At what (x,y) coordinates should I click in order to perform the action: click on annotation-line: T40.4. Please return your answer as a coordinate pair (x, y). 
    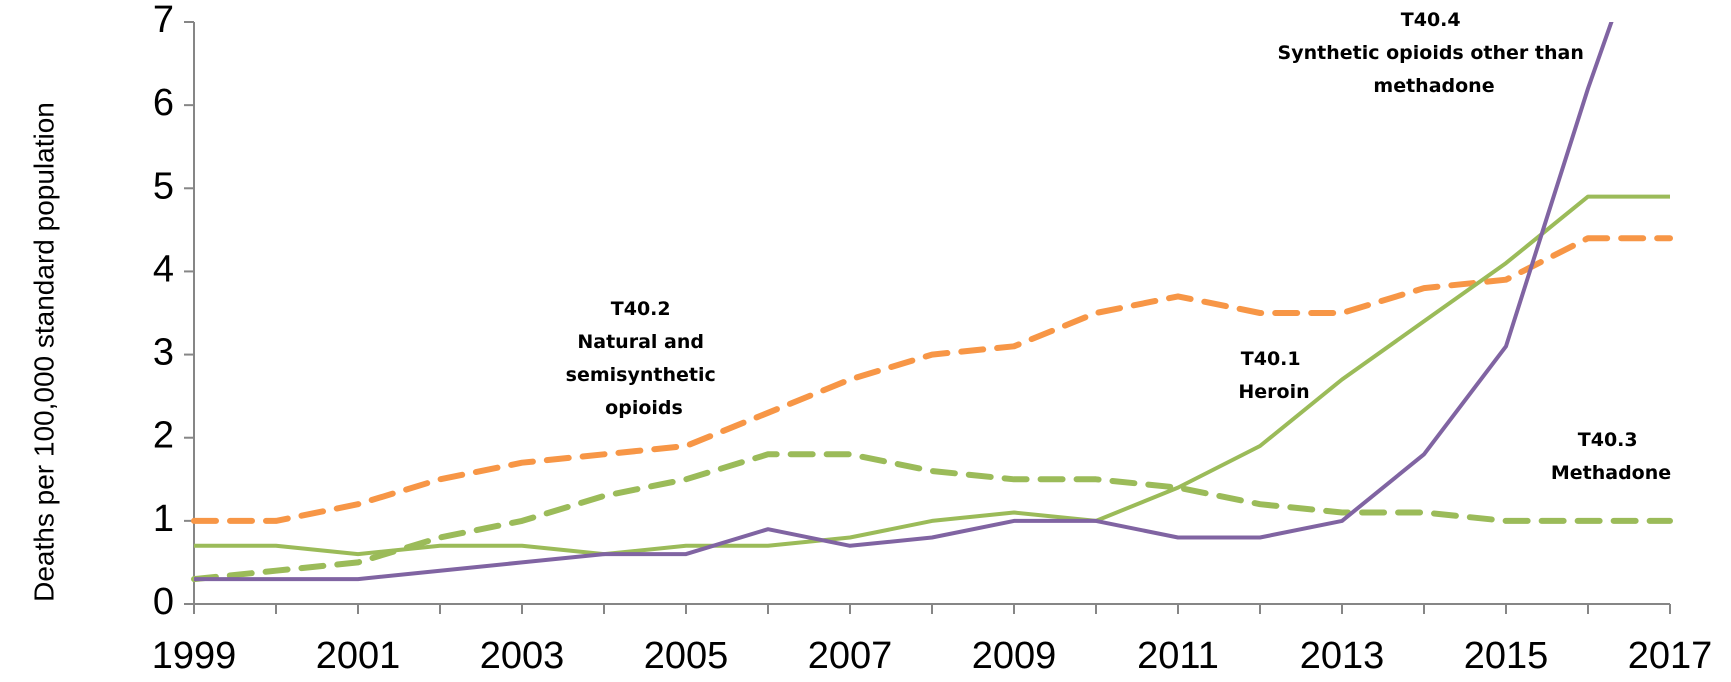
    Looking at the image, I should click on (1431, 20).